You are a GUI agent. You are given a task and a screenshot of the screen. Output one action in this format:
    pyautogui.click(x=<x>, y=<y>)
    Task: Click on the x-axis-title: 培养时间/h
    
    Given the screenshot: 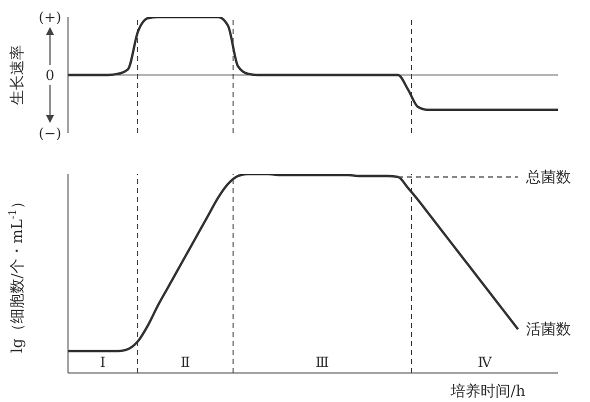 What is the action you would take?
    pyautogui.click(x=488, y=391)
    